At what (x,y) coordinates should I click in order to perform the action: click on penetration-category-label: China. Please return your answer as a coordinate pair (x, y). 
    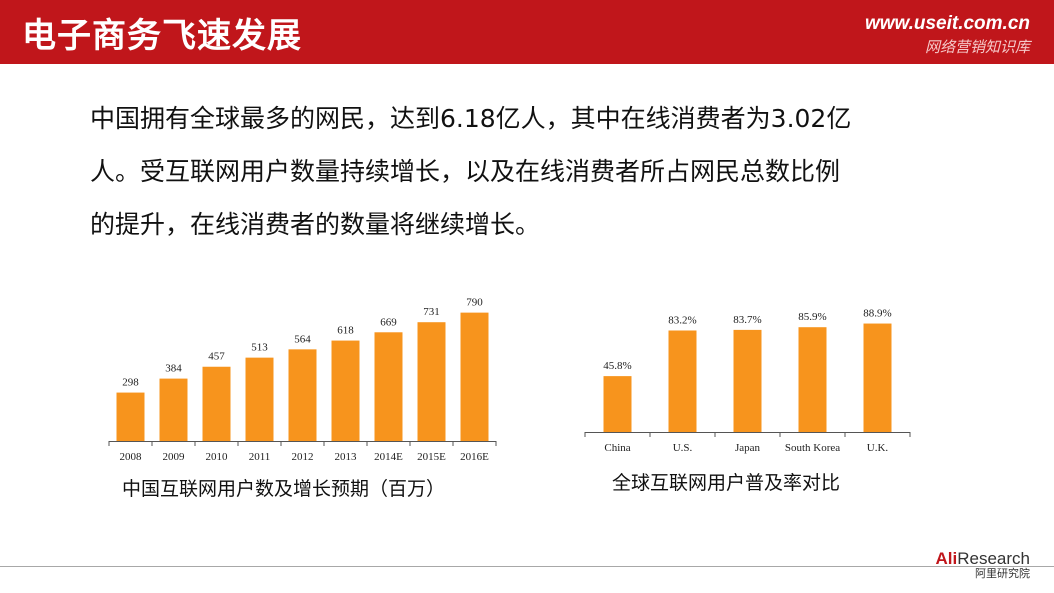
    Looking at the image, I should click on (617, 448).